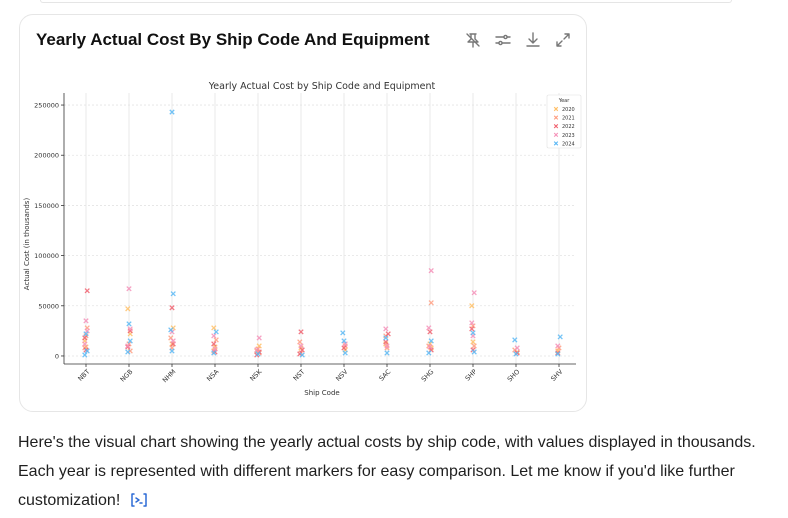  I want to click on legend-label: 2024, so click(568, 144).